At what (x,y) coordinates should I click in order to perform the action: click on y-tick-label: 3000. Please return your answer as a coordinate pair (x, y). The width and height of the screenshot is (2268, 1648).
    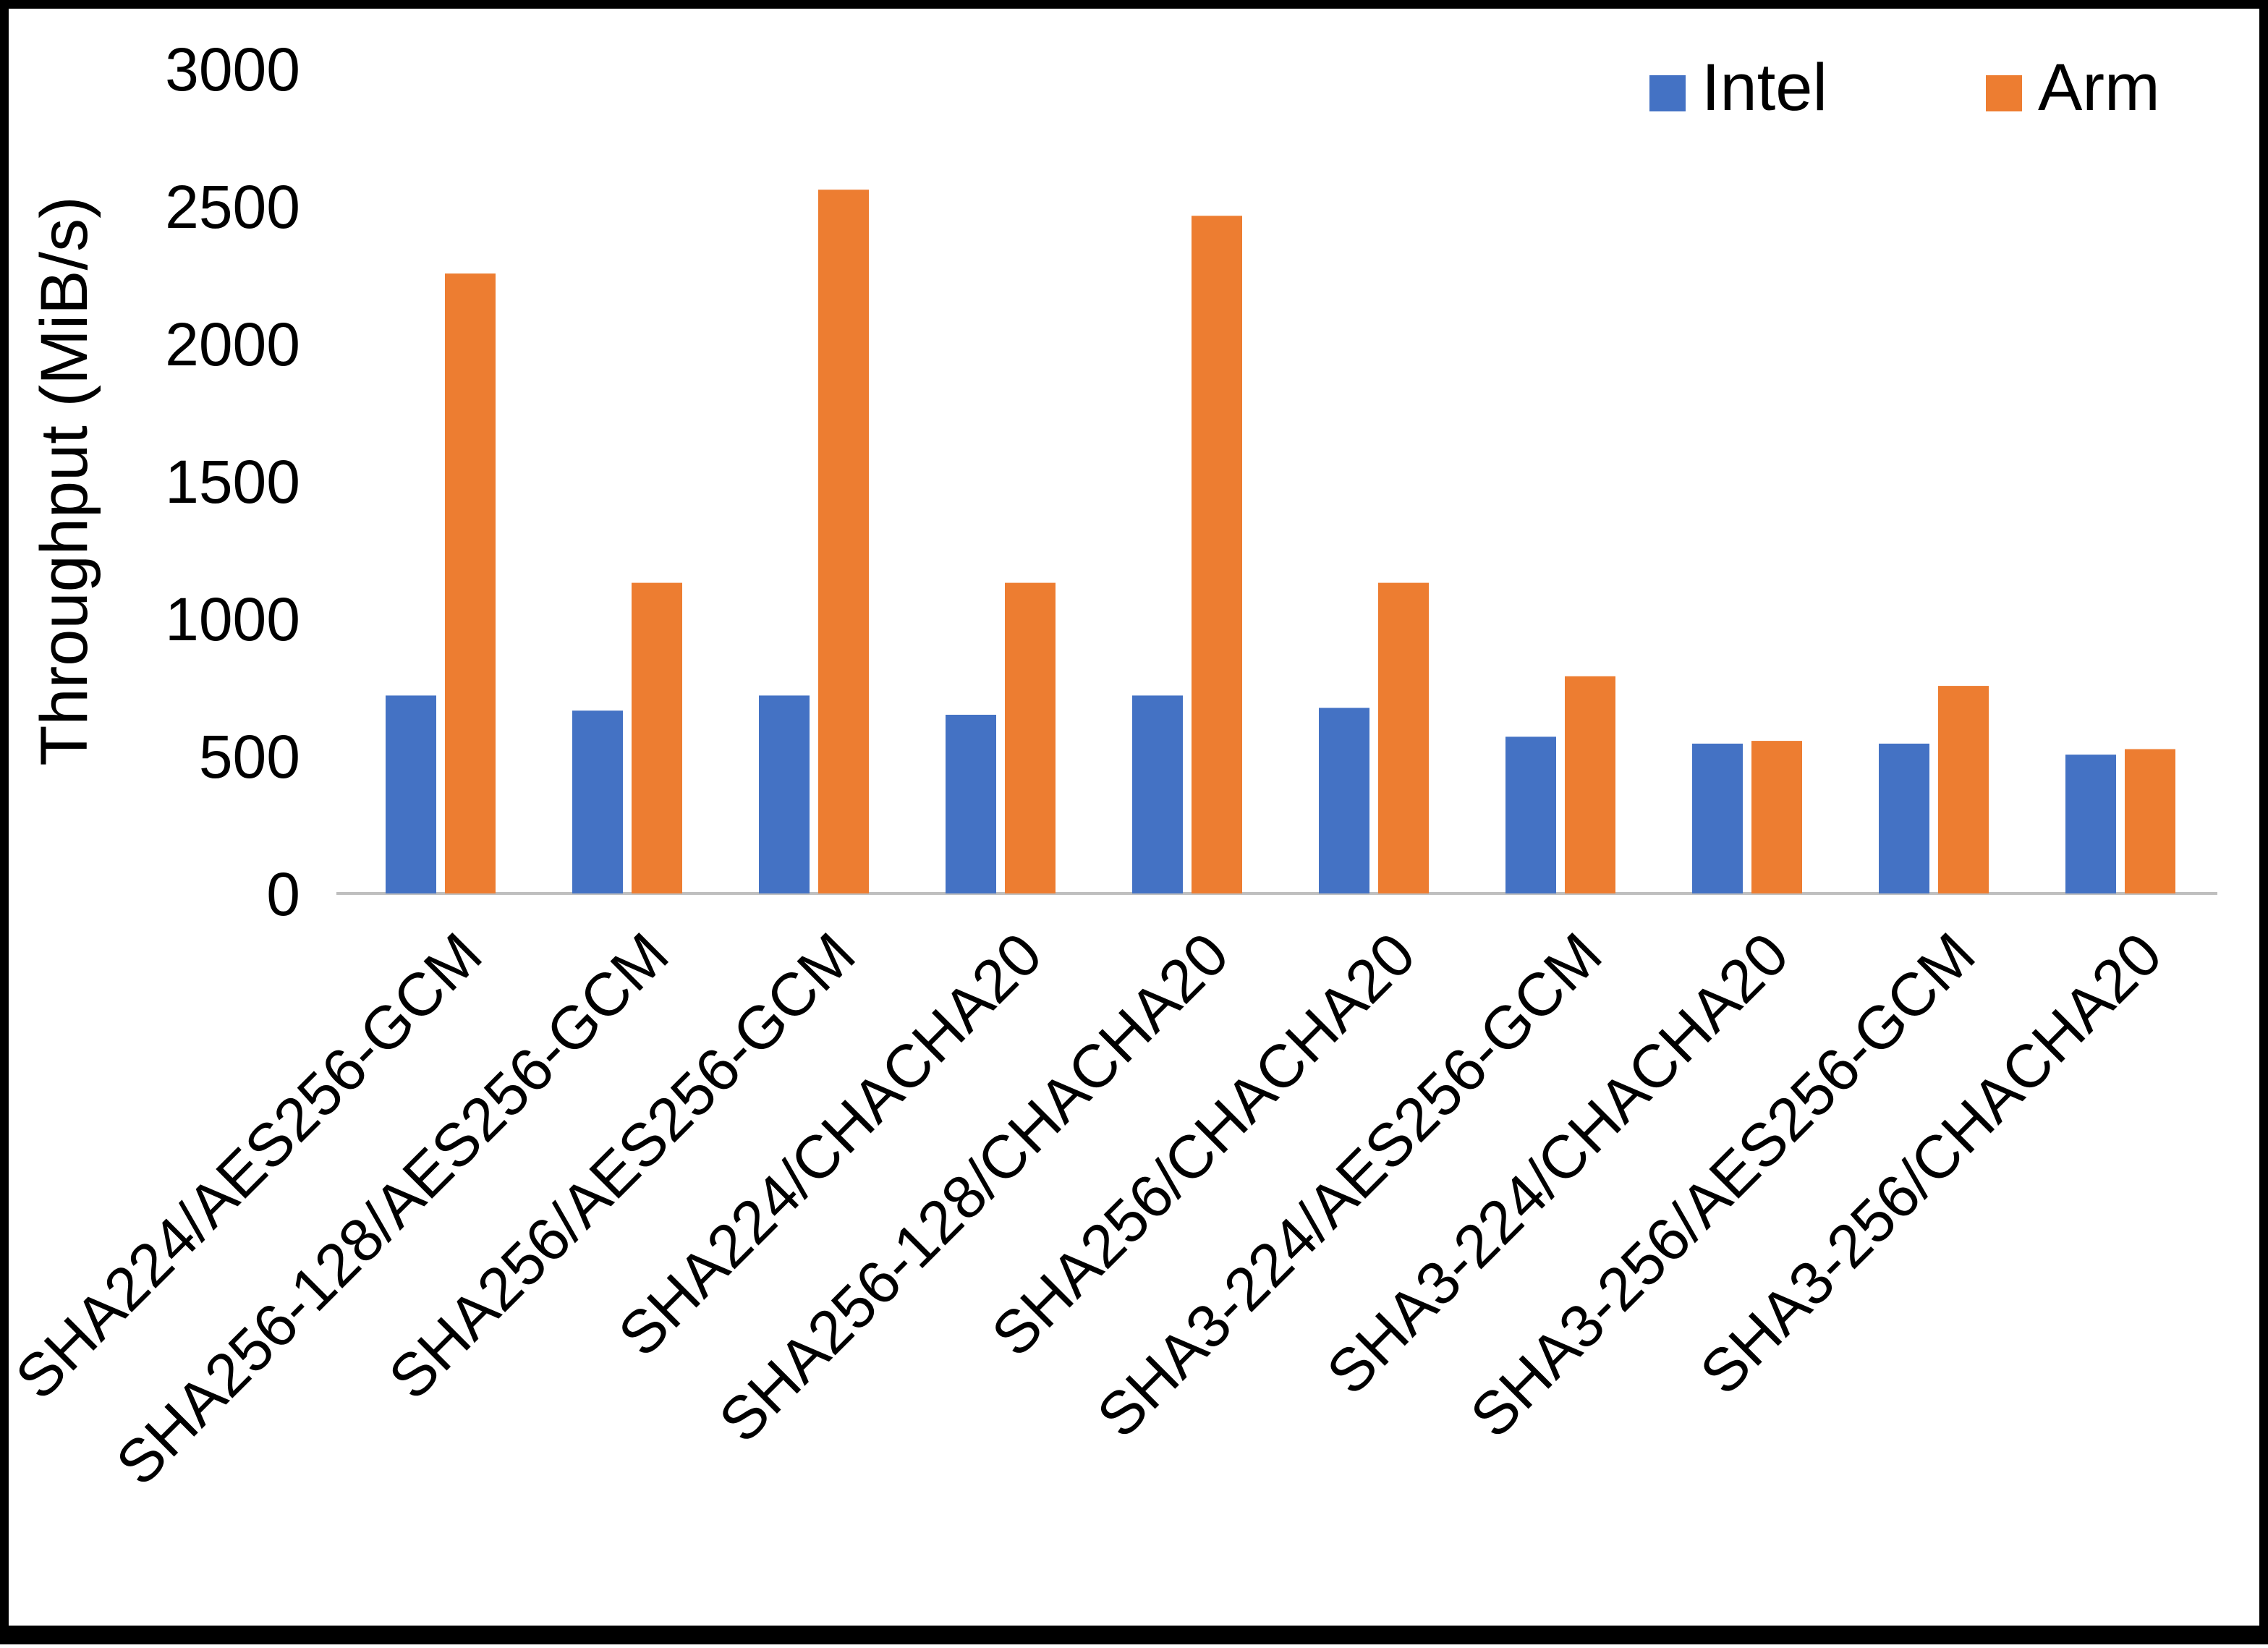
    Looking at the image, I should click on (232, 69).